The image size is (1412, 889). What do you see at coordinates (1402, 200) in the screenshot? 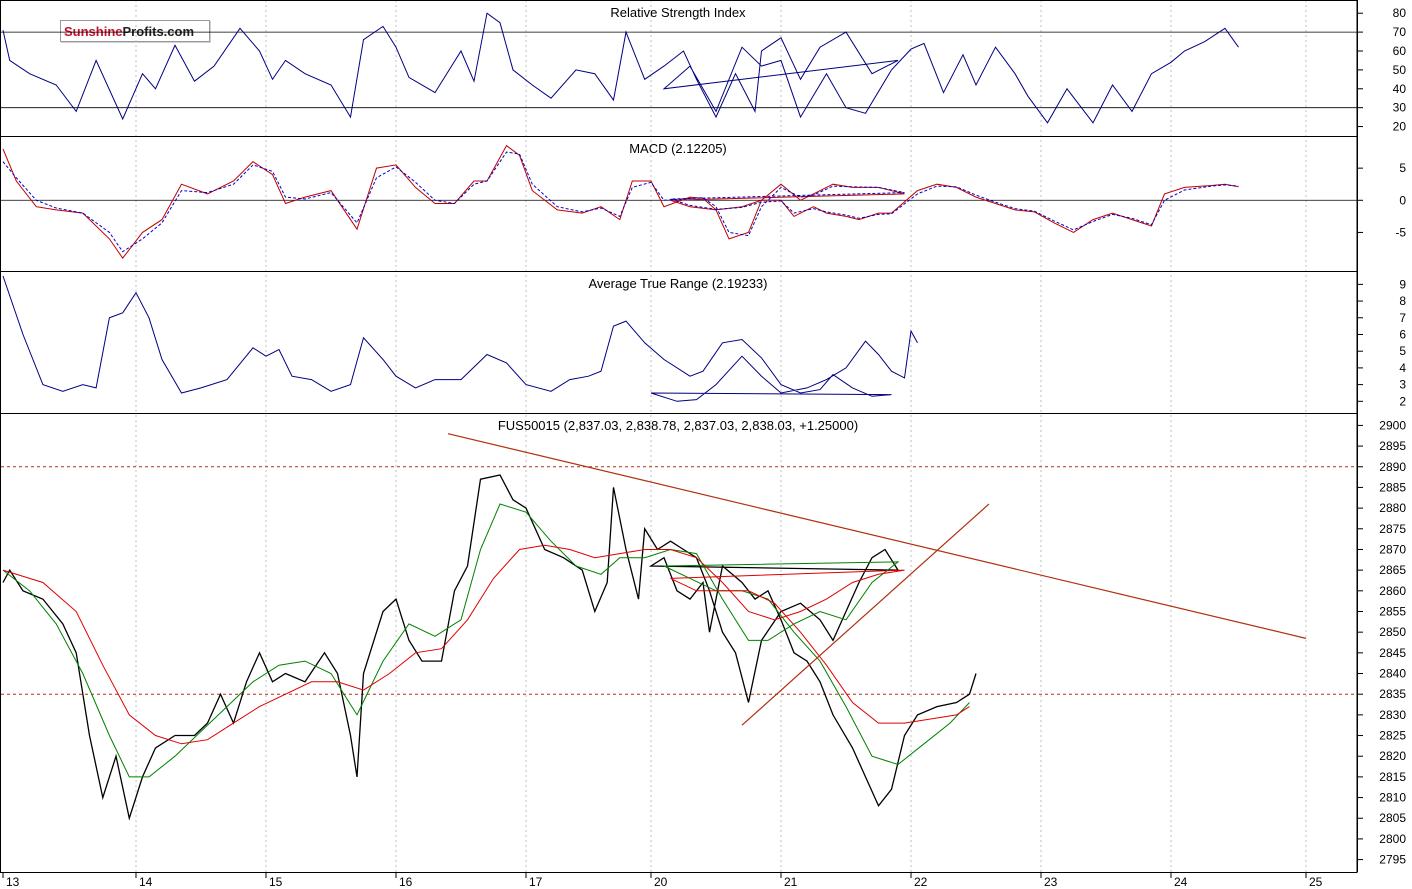
I see `y-tick-label: 0` at bounding box center [1402, 200].